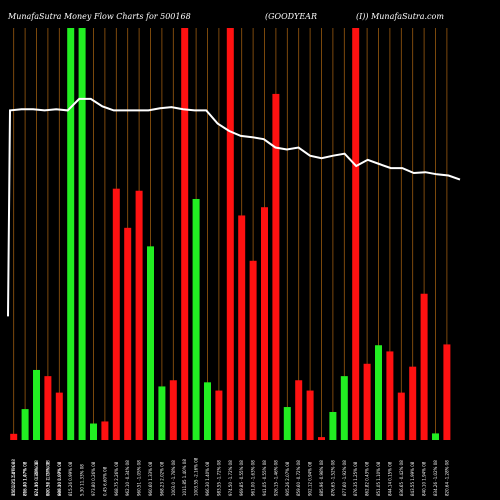 The image size is (500, 500). I want to click on x-tick-label: 5.30 11.33% 08, so click(82, 480).